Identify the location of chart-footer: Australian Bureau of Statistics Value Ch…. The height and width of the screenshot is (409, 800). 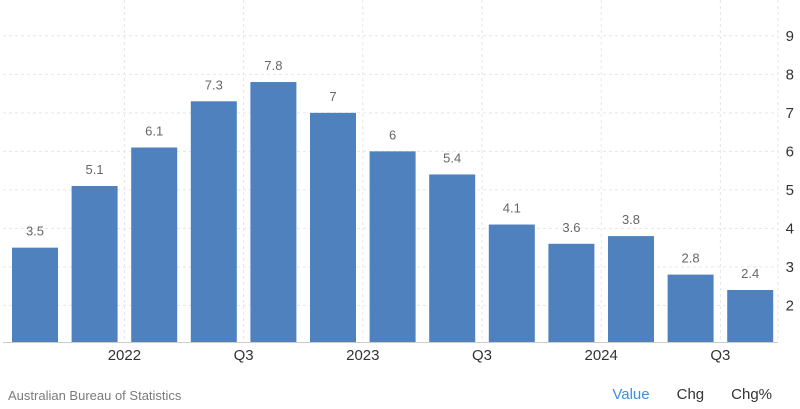
(400, 389).